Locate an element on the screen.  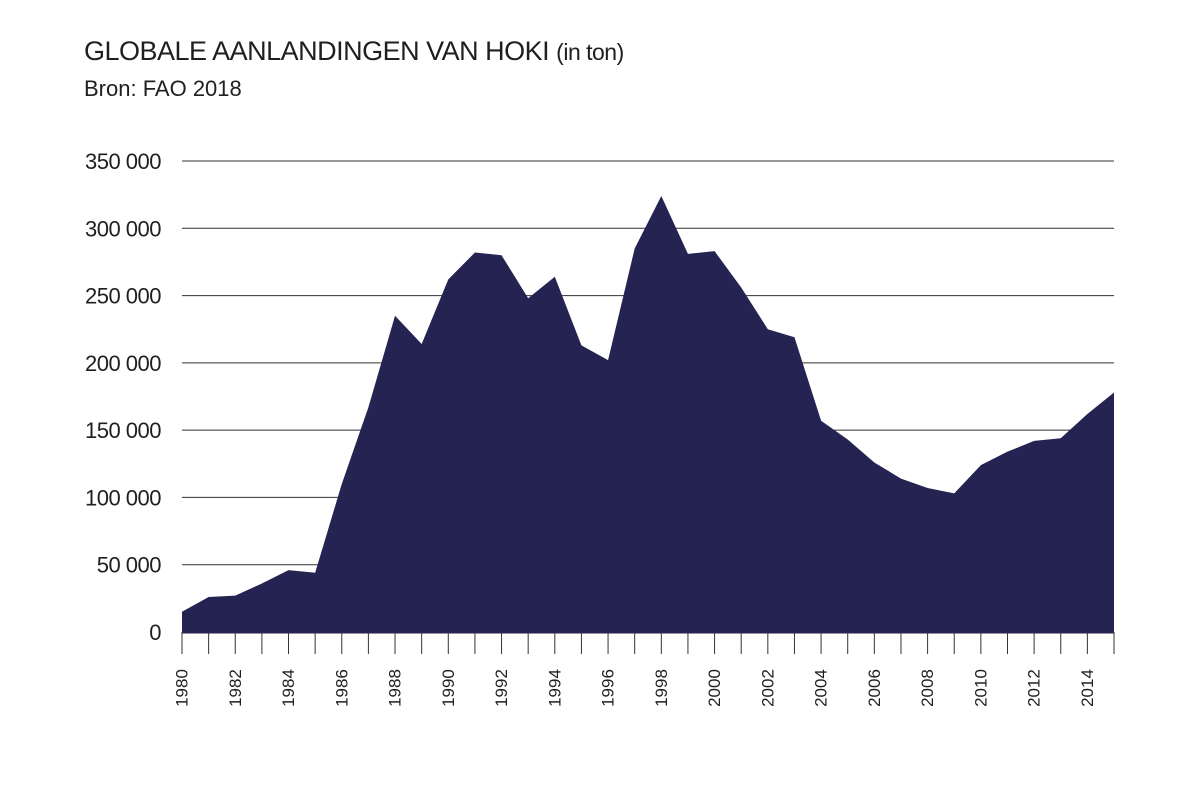
x-tick-label: 1980 is located at coordinates (182, 688).